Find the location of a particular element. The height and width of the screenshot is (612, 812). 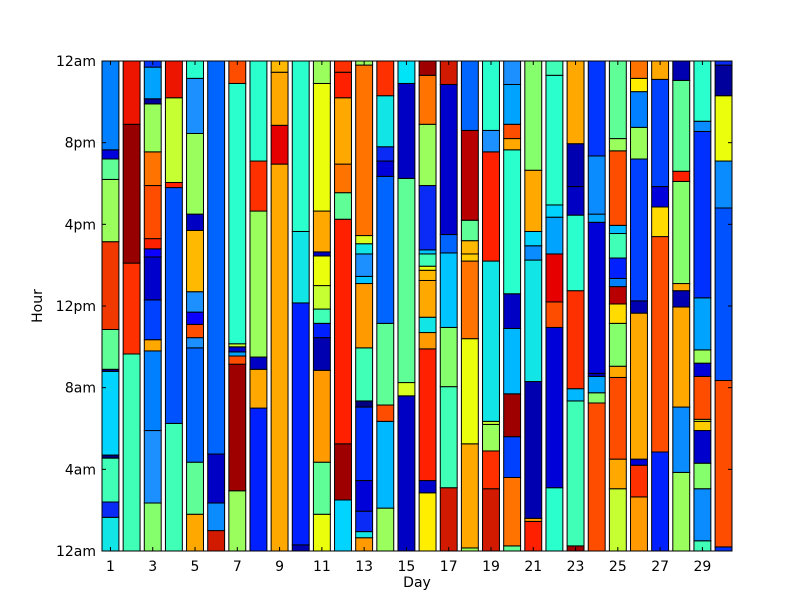

x-tick-label: 17 is located at coordinates (449, 567).